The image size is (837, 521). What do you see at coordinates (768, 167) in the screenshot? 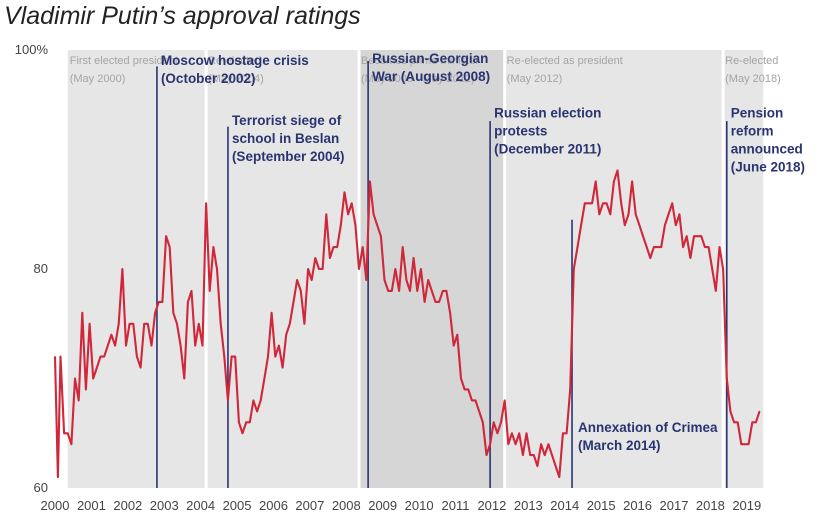
I see `event-label-line: (June 2018)` at bounding box center [768, 167].